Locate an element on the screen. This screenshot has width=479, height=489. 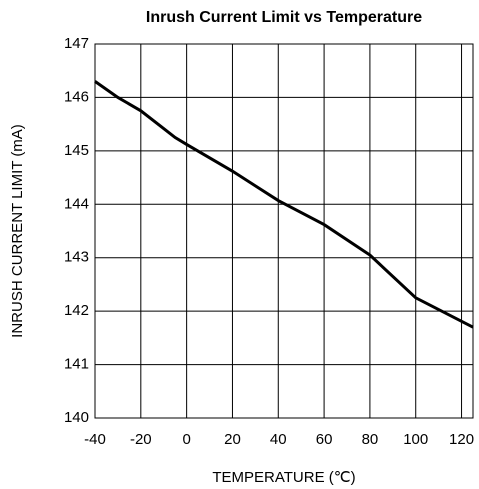
x-tick-label: 20 is located at coordinates (232, 439).